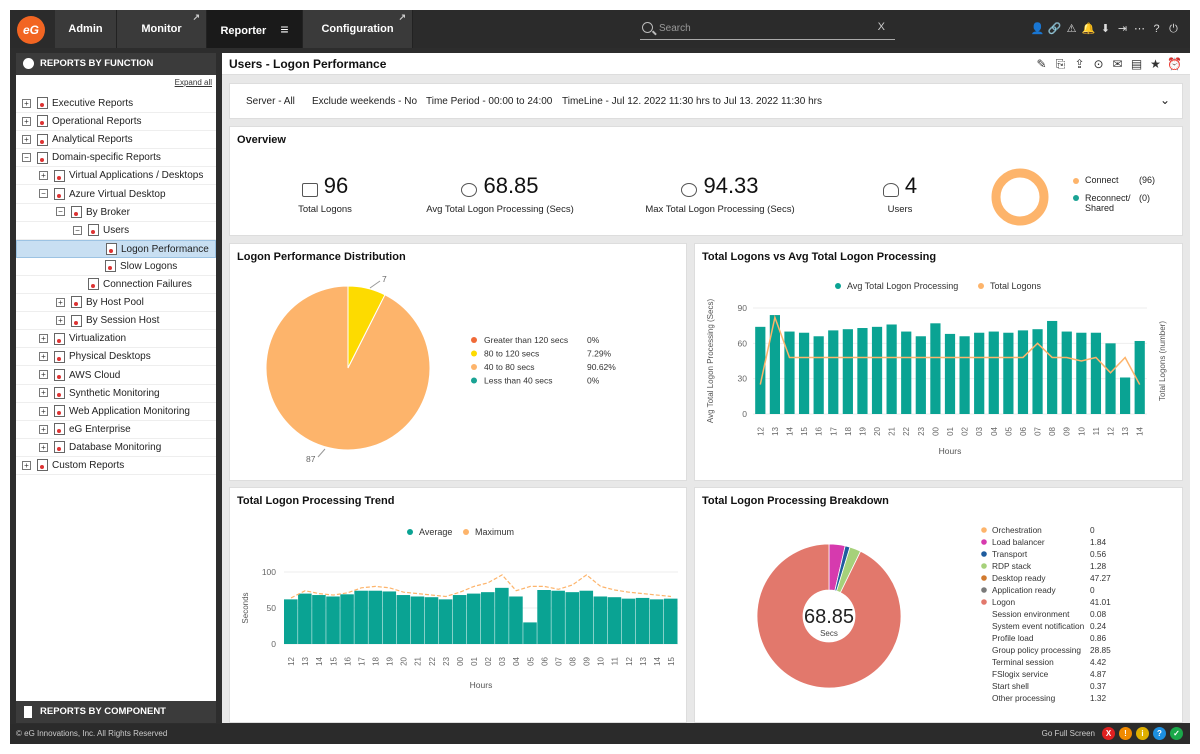 The image size is (1200, 754). I want to click on tree-row: + AWS Cloud, so click(116, 376).